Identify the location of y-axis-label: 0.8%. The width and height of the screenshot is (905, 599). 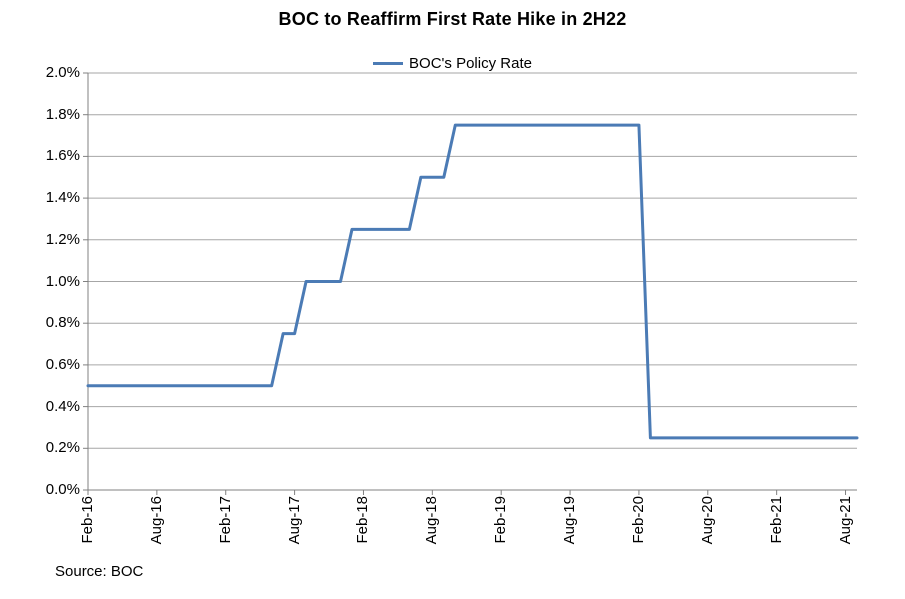
(62, 323).